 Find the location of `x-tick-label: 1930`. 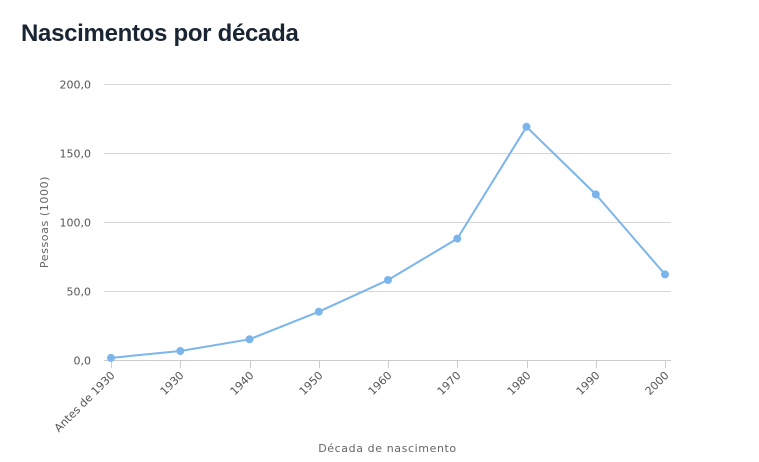

x-tick-label: 1930 is located at coordinates (172, 383).